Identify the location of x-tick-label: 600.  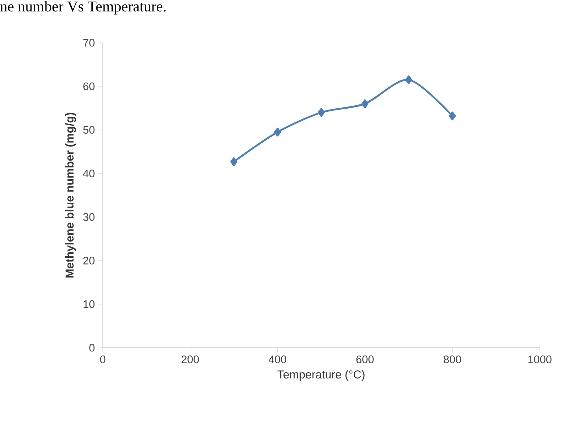
(365, 360).